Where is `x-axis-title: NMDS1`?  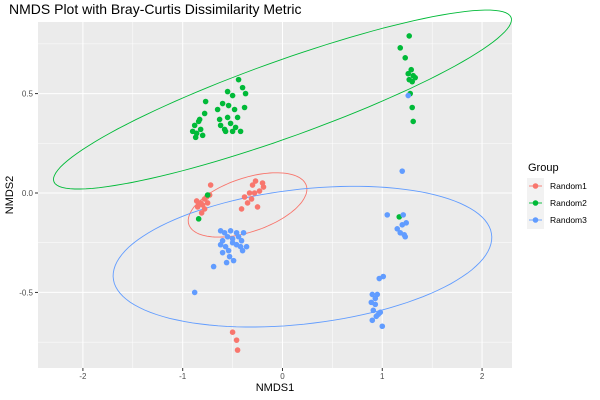 x-axis-title: NMDS1 is located at coordinates (275, 388).